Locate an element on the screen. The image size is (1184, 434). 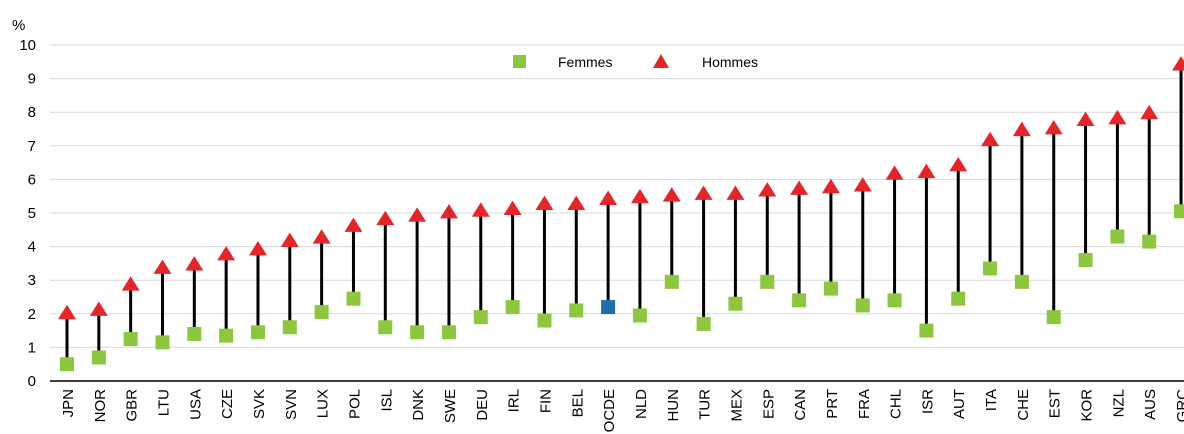
femmes-marker-ISL is located at coordinates (385, 327).